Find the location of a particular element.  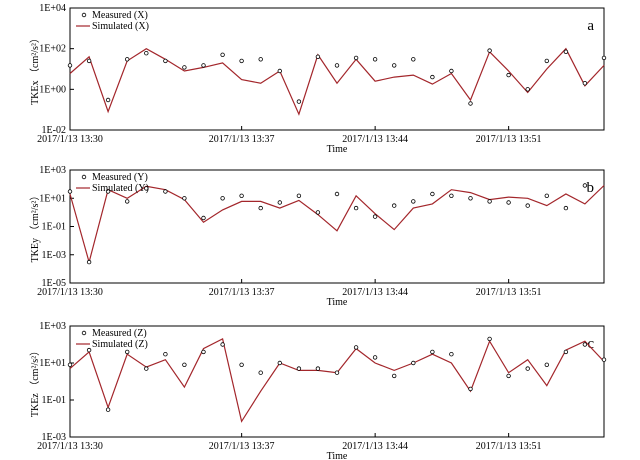

y-axis-title: TKEy （cm²/s²） is located at coordinates (35, 227).